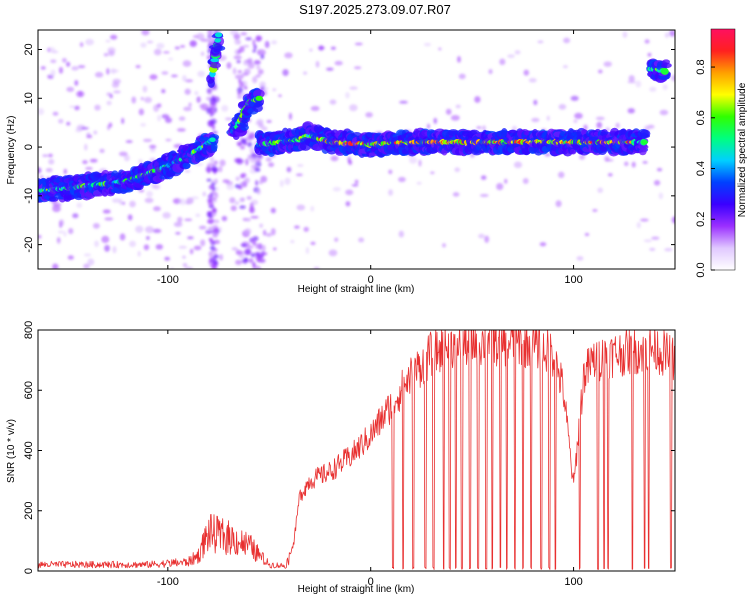 This screenshot has height=600, width=750. What do you see at coordinates (371, 280) in the screenshot?
I see `spectrogram-x-tick-label: 0` at bounding box center [371, 280].